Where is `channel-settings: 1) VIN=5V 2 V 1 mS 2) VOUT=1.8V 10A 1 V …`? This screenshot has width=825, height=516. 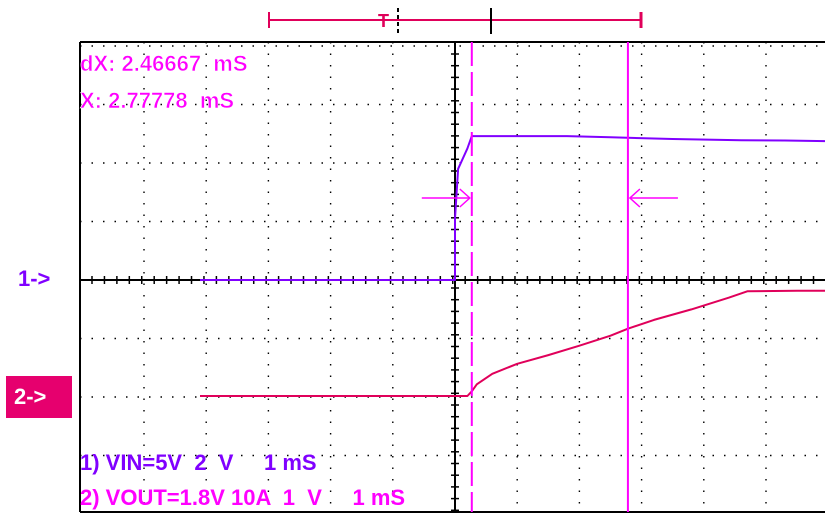
channel-settings: 1) VIN=5V 2 V 1 mS 2) VOUT=1.8V 10A 1 V … is located at coordinates (242, 480).